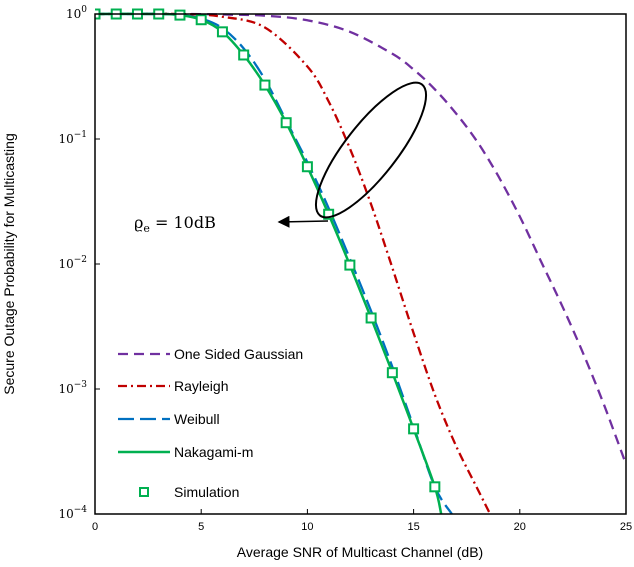  I want to click on y-tick-label: 10⁻³, so click(72, 388).